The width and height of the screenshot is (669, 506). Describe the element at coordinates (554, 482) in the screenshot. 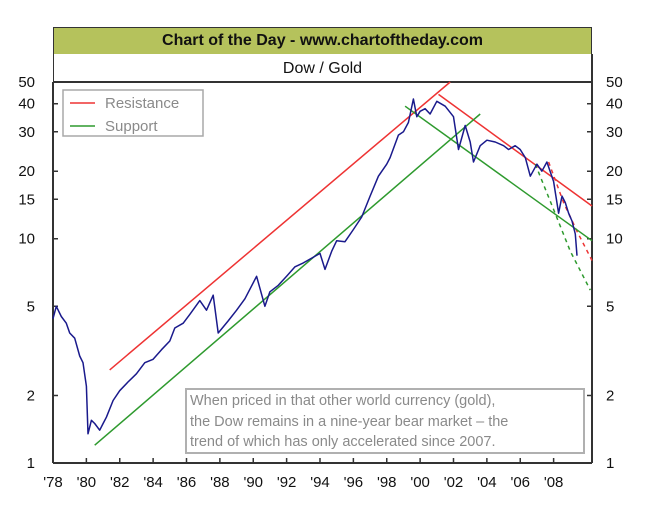

I see `x-tick-label: '08` at that location.